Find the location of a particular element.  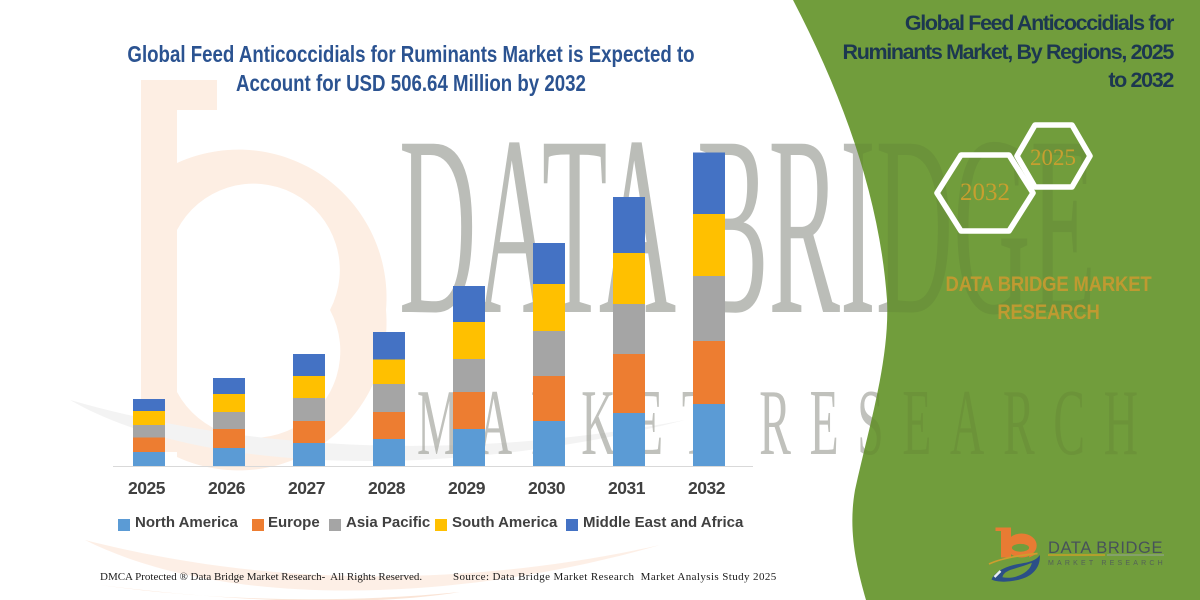

svg-text: 2032 is located at coordinates (985, 192).